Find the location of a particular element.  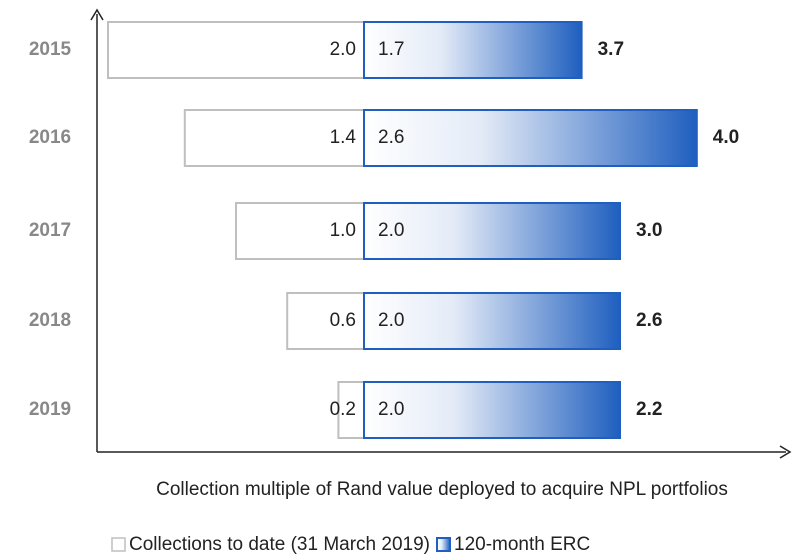

total-label: 2.6 is located at coordinates (649, 320).